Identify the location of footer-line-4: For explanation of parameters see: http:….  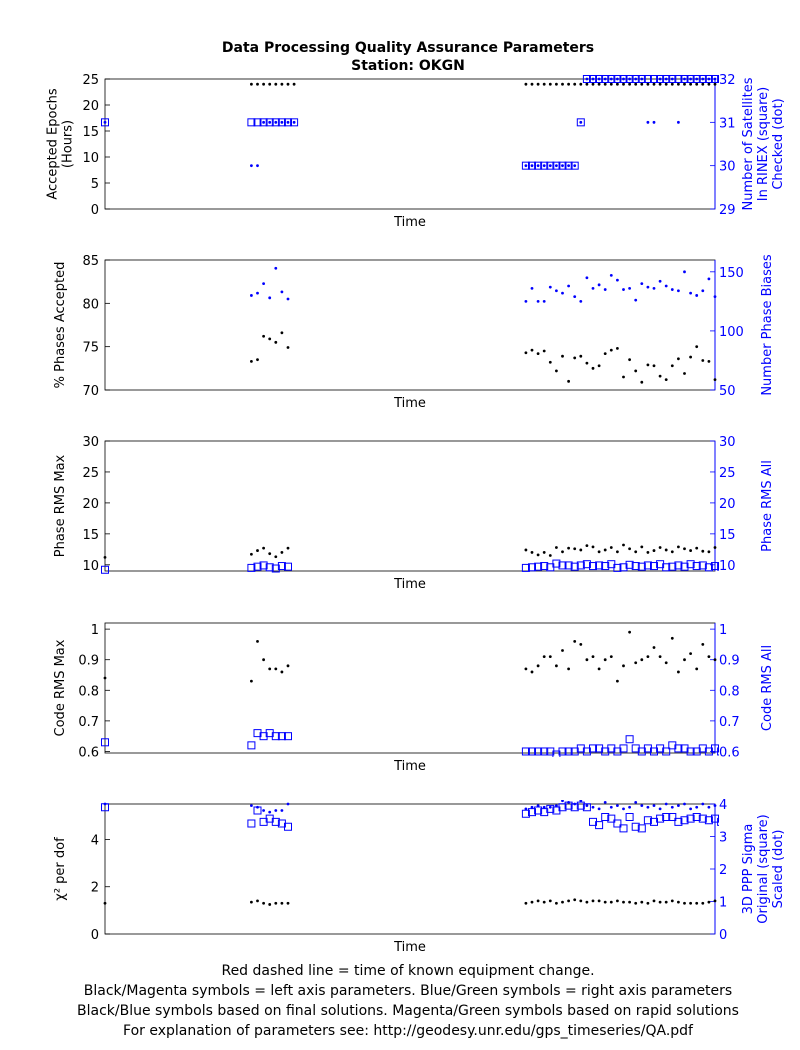
(408, 1031).